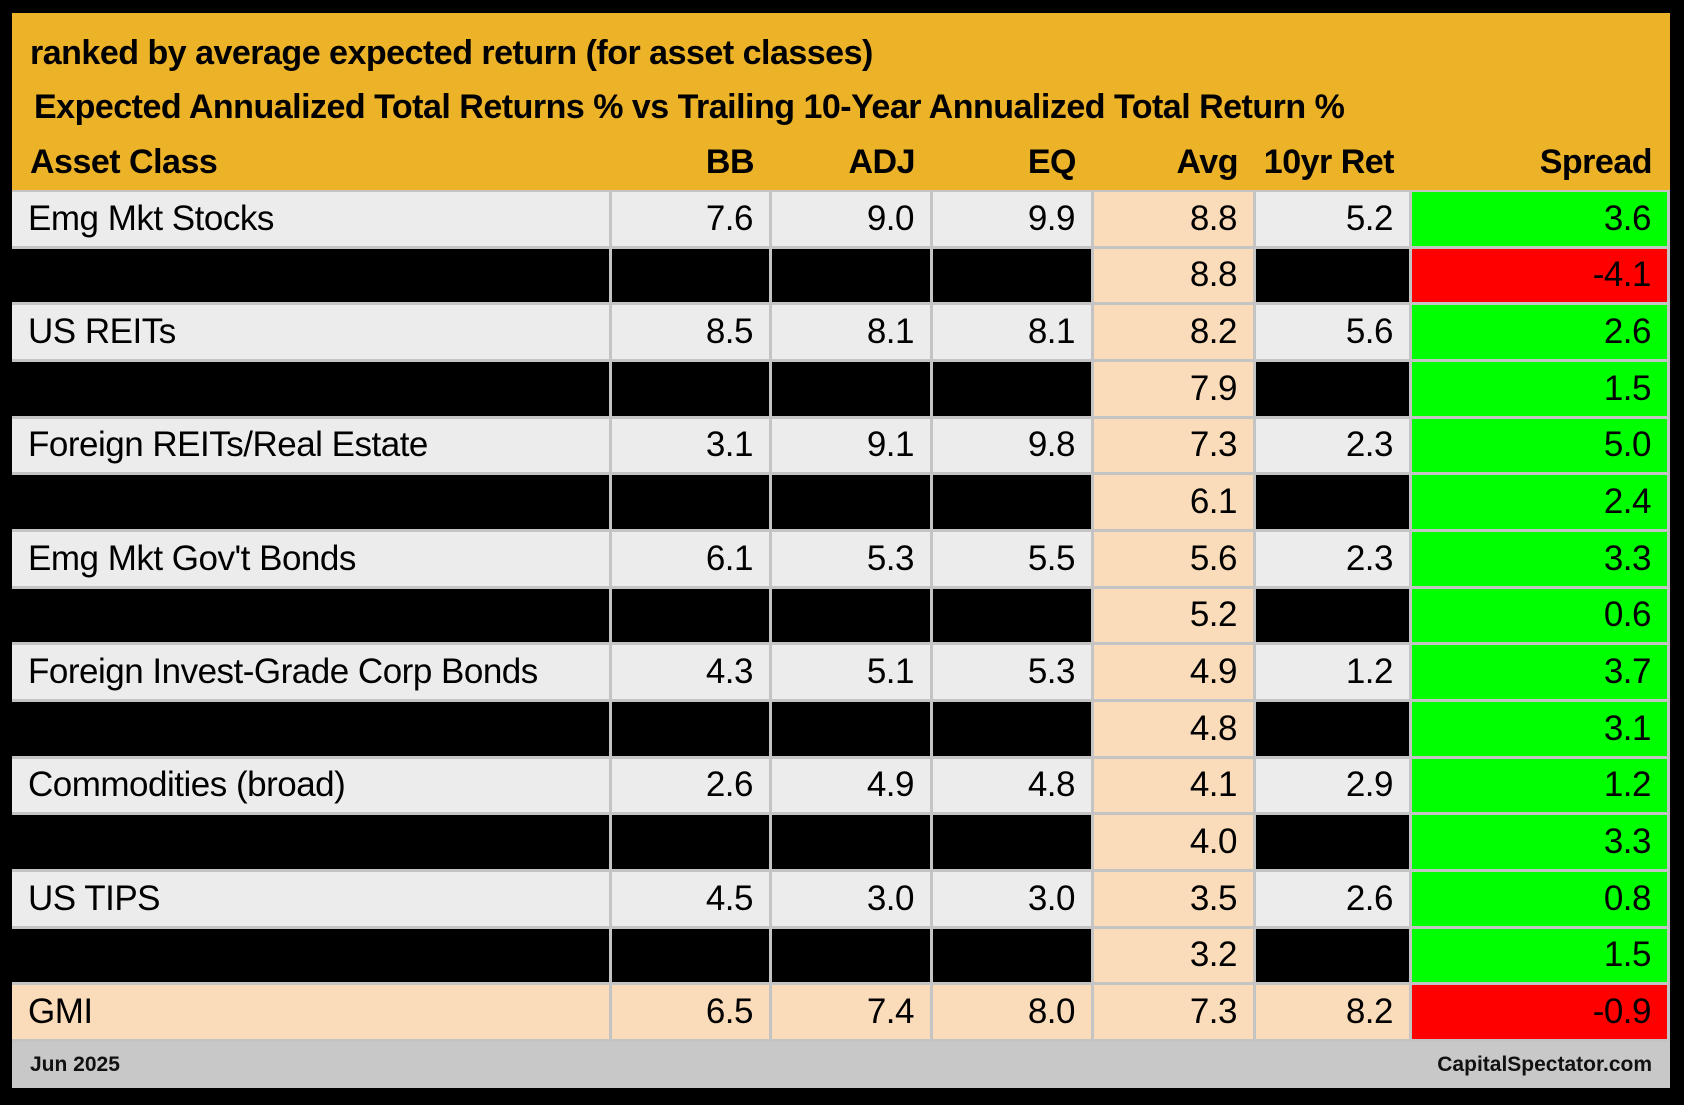 This screenshot has height=1105, width=1684. Describe the element at coordinates (841, 220) in the screenshot. I see `table-row: Emg Mkt Stocks 7.6 9.0 9.9 8.8 5.2 3.6` at that location.